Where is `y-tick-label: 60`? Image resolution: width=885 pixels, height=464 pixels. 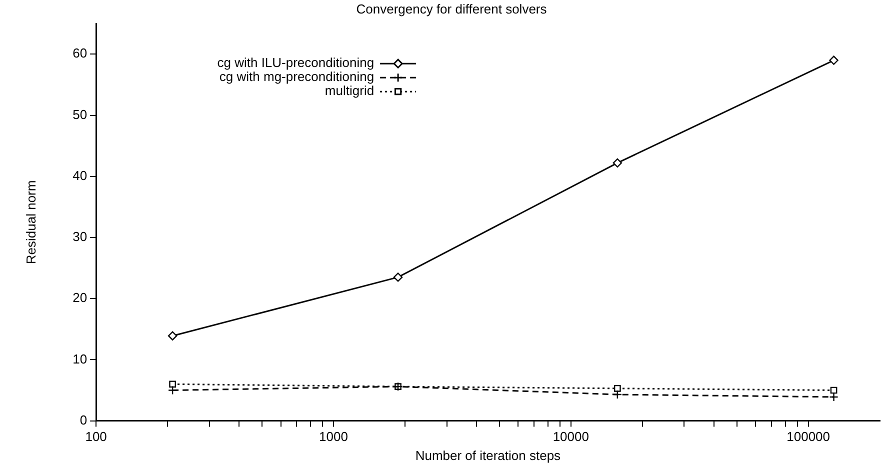 y-tick-label: 60 is located at coordinates (80, 53).